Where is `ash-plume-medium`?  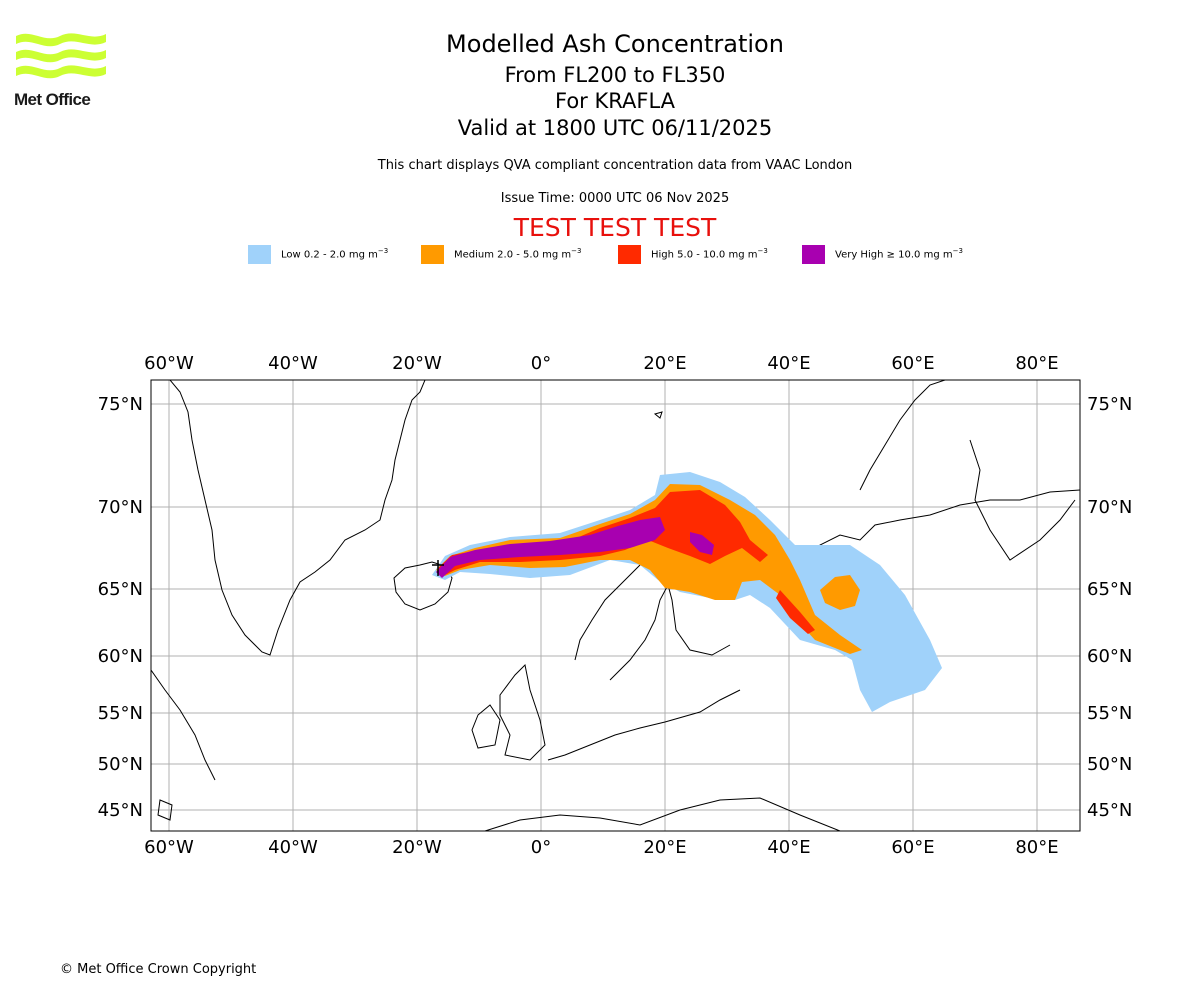 ash-plume-medium is located at coordinates (649, 569).